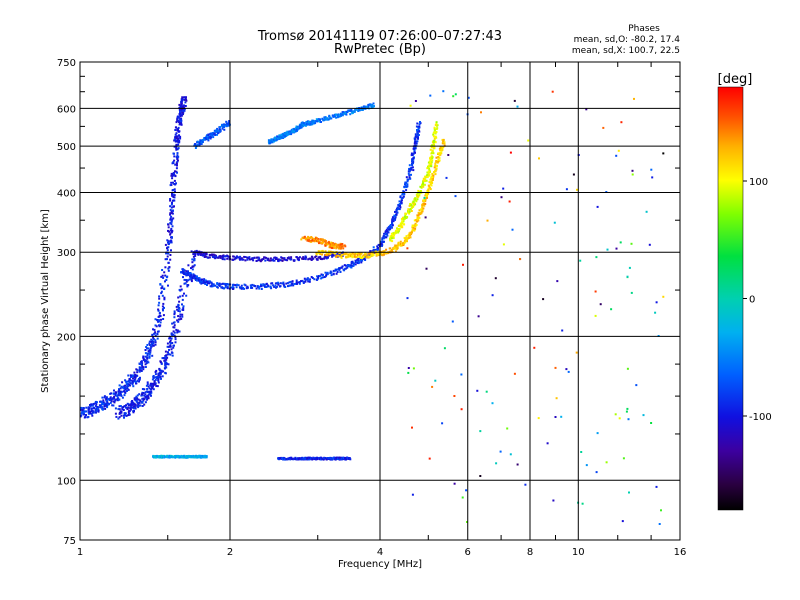 The image size is (800, 600). Describe the element at coordinates (230, 552) in the screenshot. I see `x-tick-label: 2` at that location.